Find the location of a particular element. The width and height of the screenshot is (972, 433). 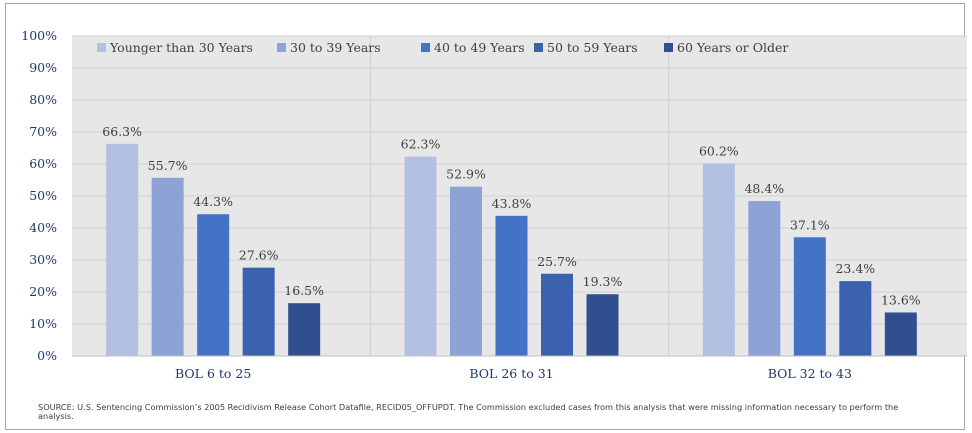

y-tick-label: 50% is located at coordinates (43, 195).